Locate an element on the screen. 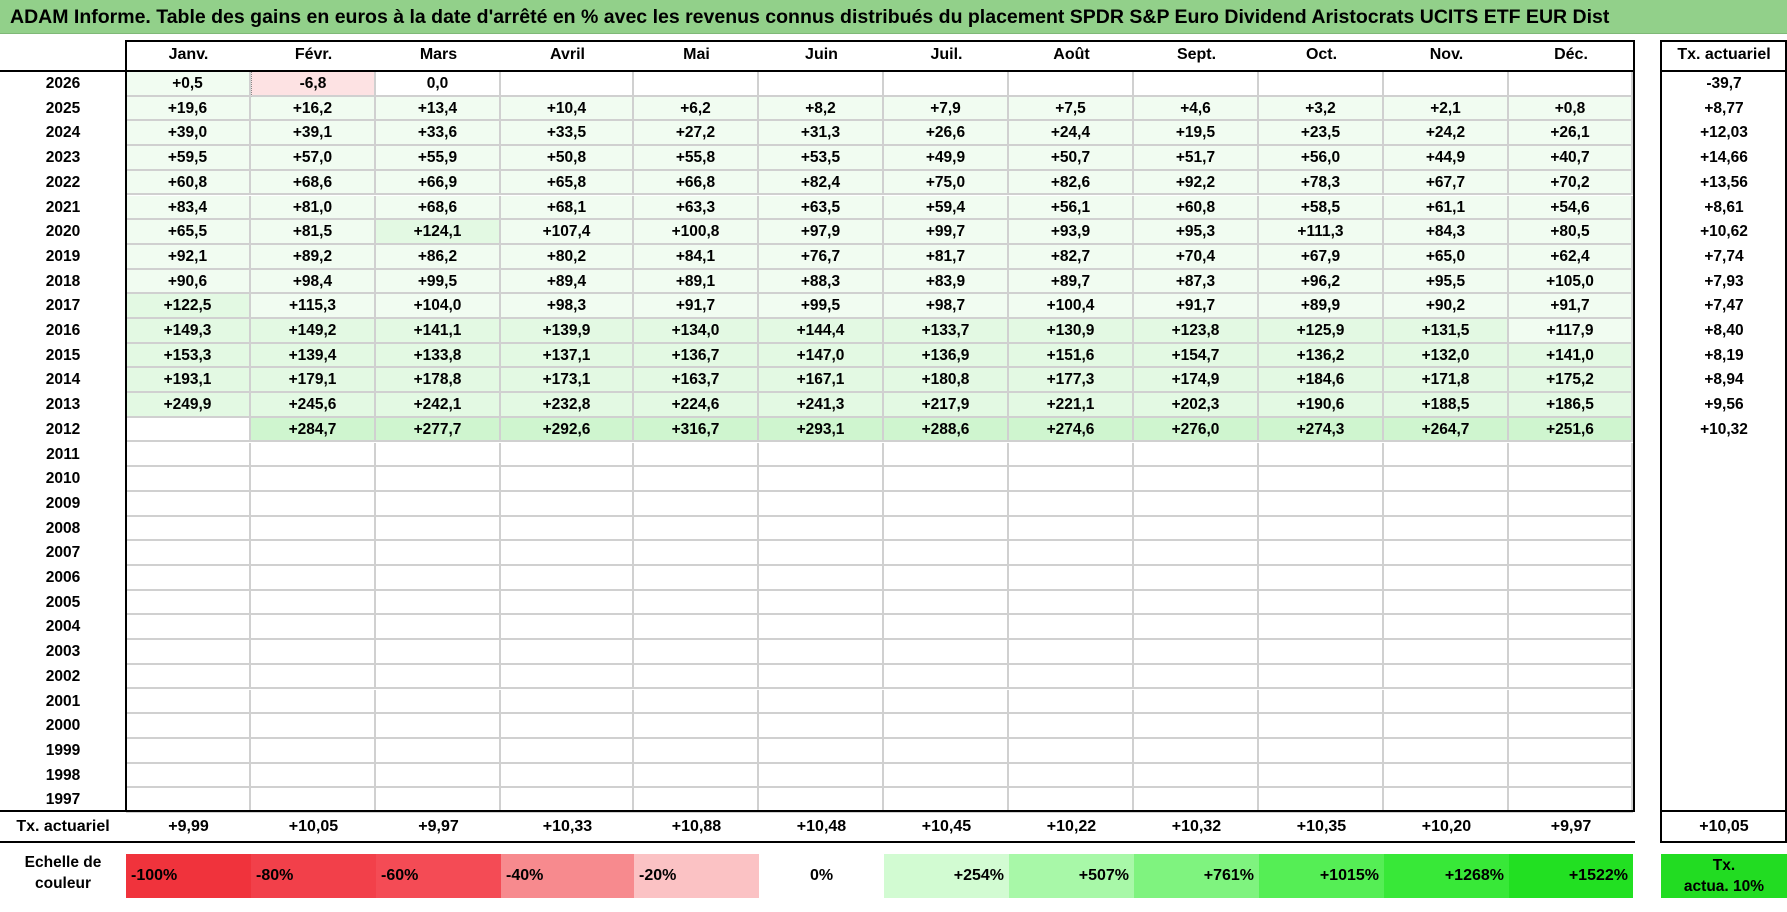  tx-actuariel-value: -39,7 is located at coordinates (1724, 83).